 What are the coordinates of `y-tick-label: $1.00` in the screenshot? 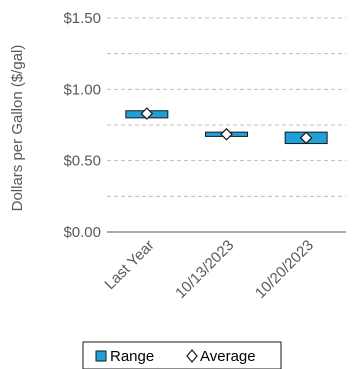 It's located at (82, 89).